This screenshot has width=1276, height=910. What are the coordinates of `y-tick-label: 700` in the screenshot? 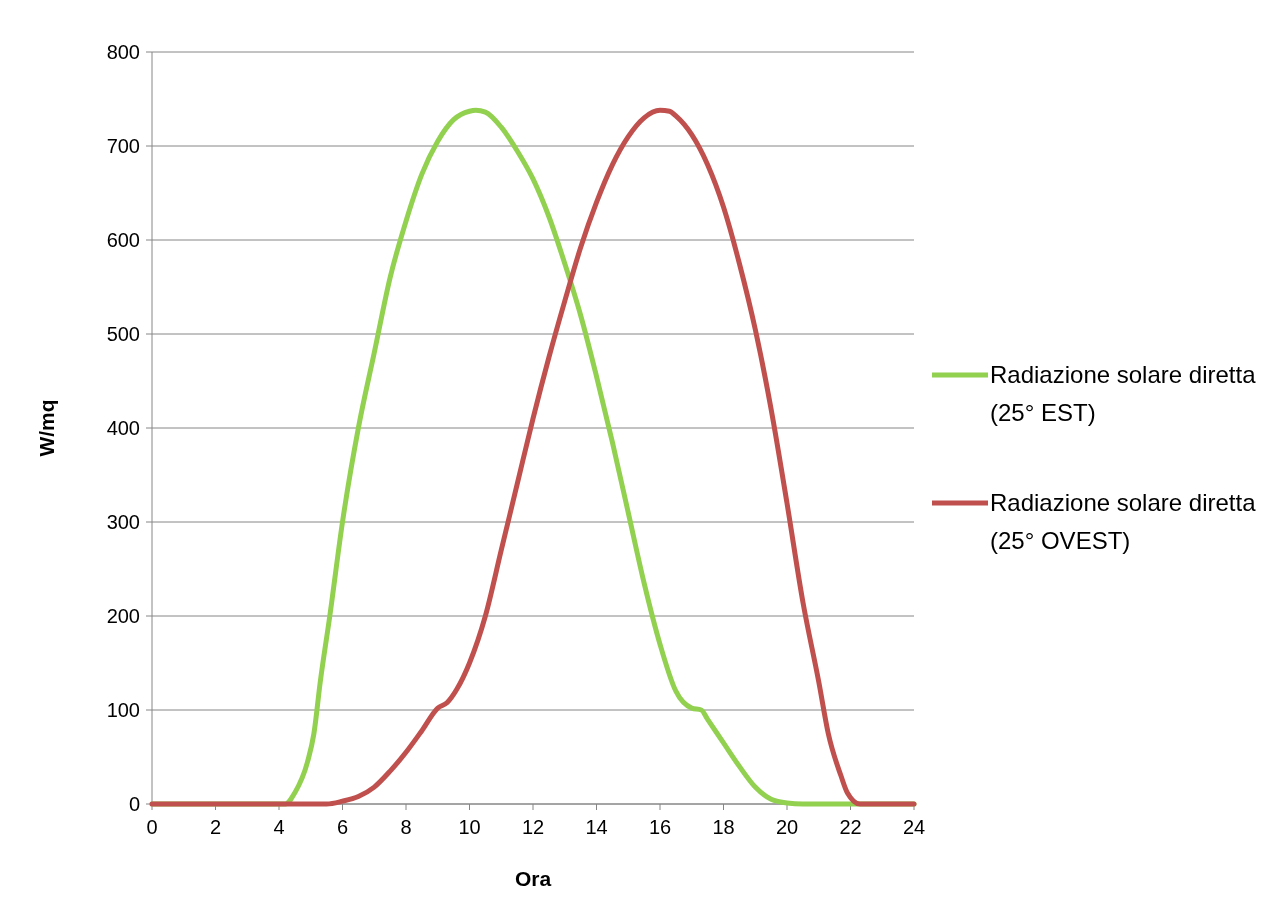 It's located at (123, 146).